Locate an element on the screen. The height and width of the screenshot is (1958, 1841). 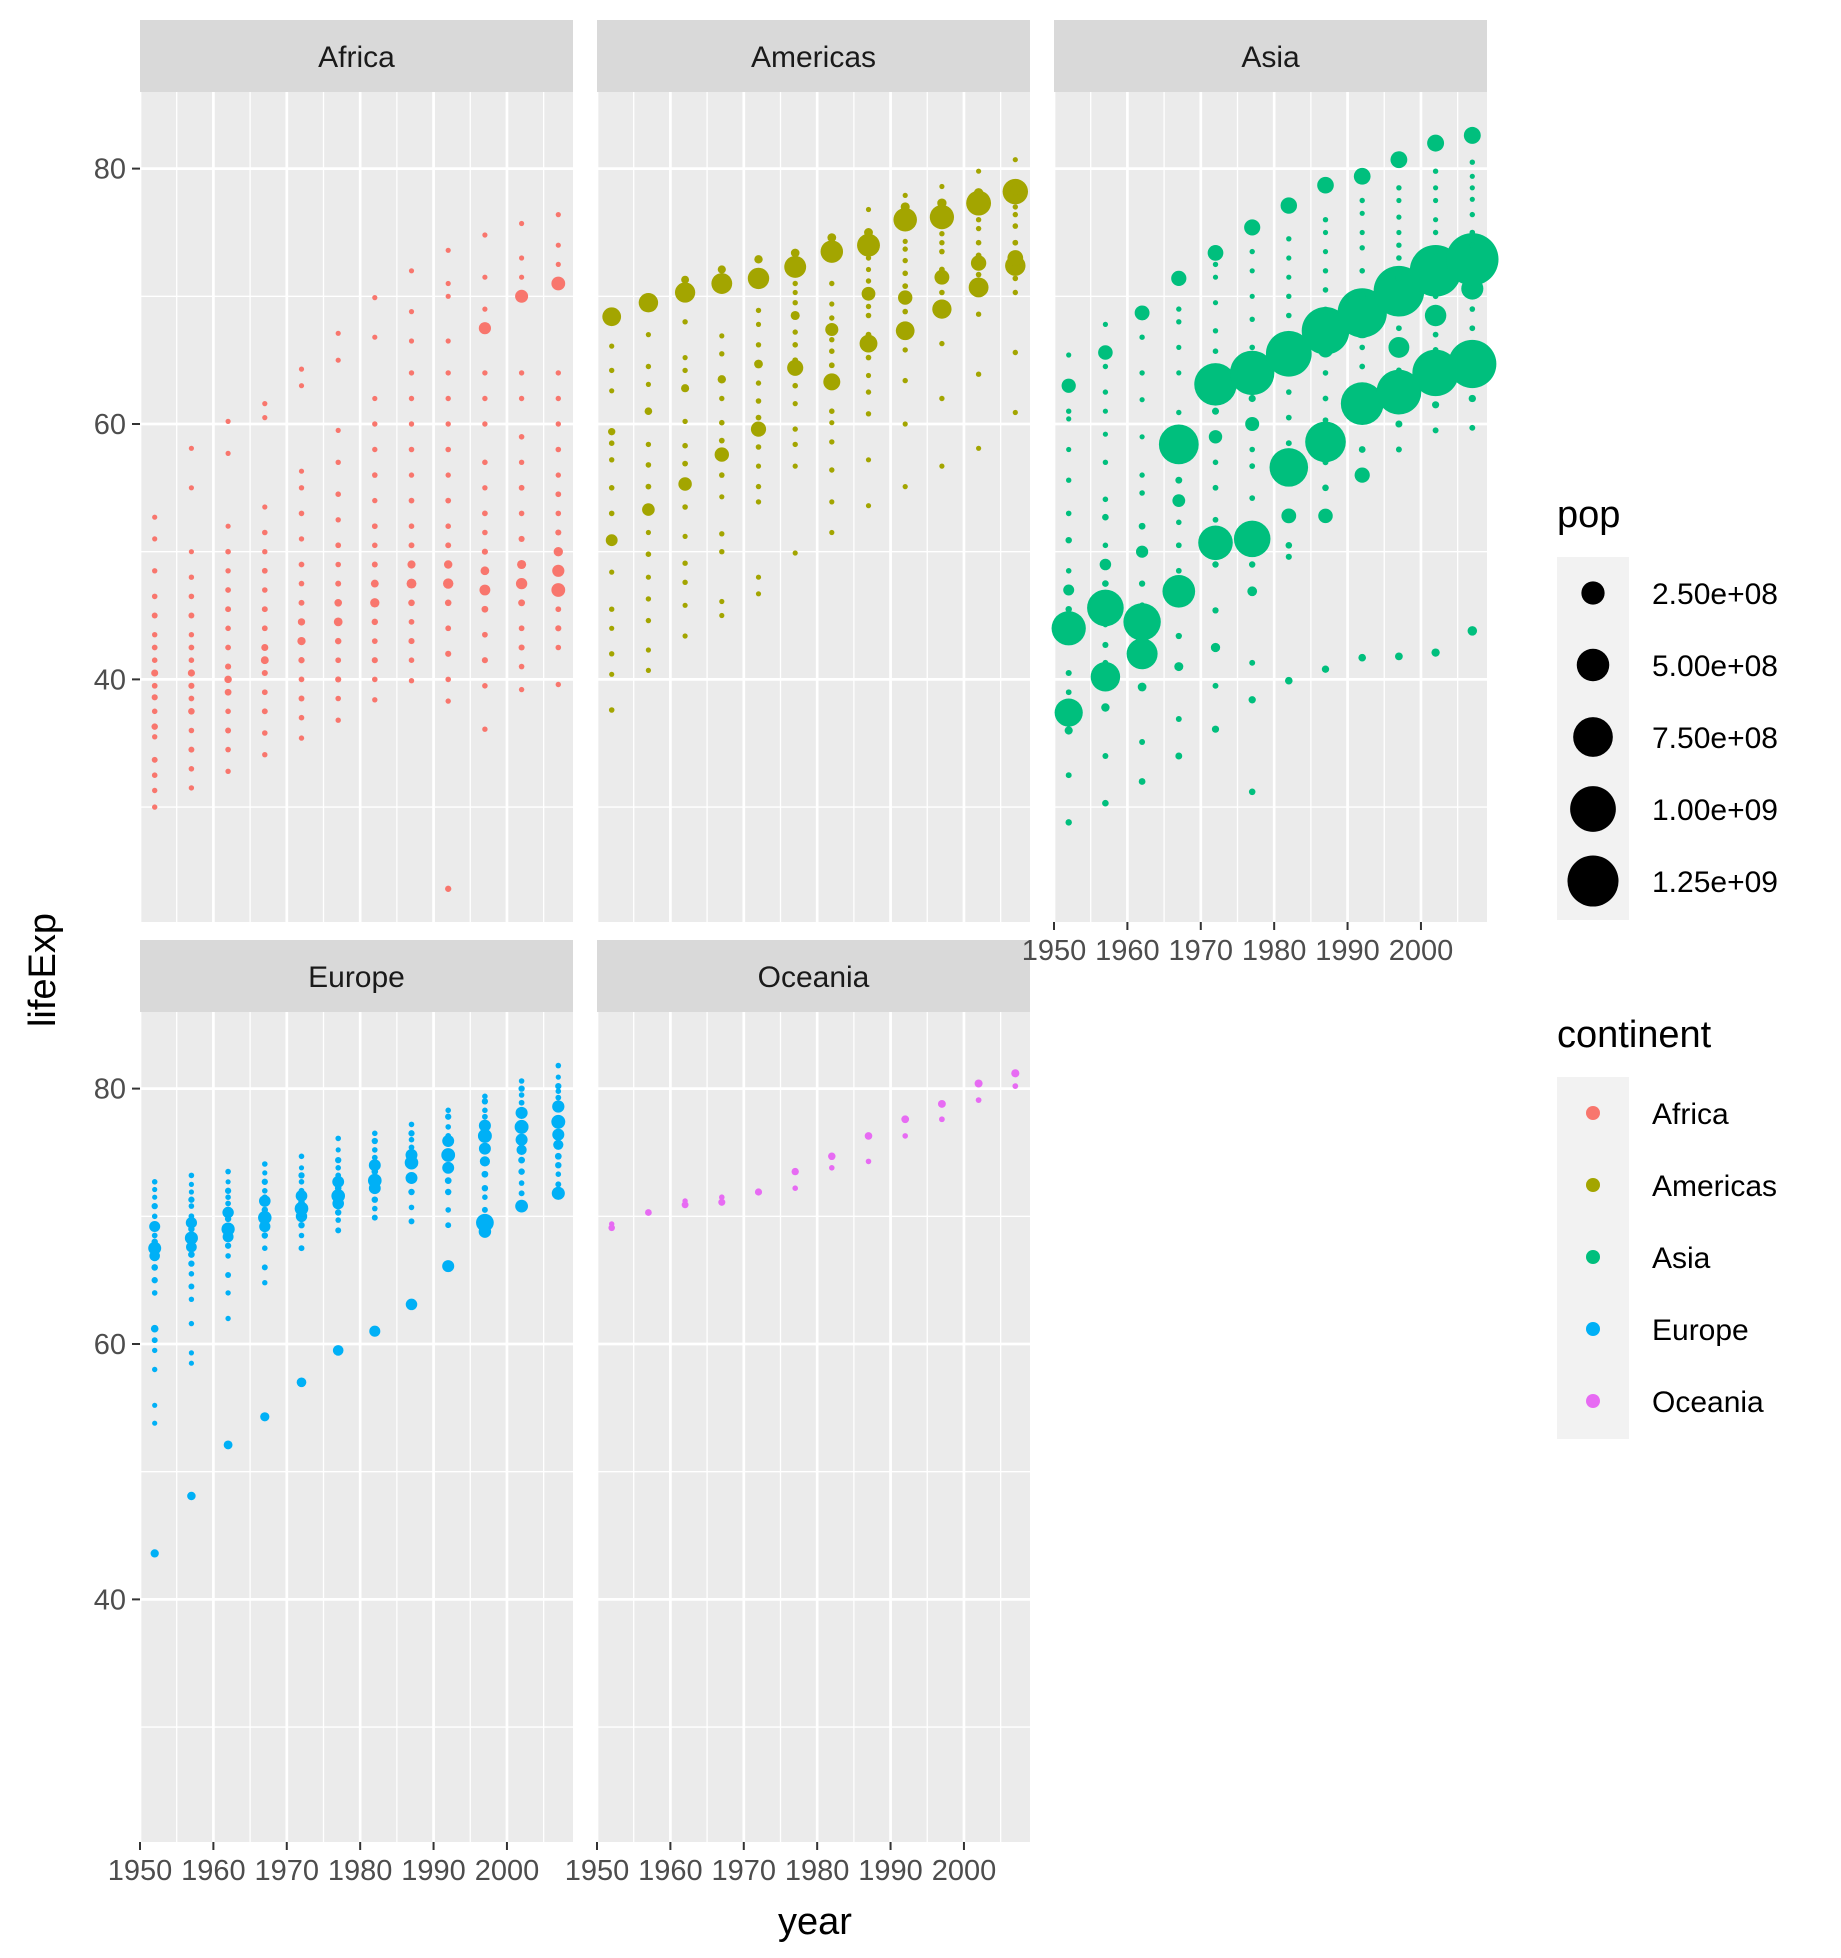
color-legend-label: Europe is located at coordinates (1700, 1330).